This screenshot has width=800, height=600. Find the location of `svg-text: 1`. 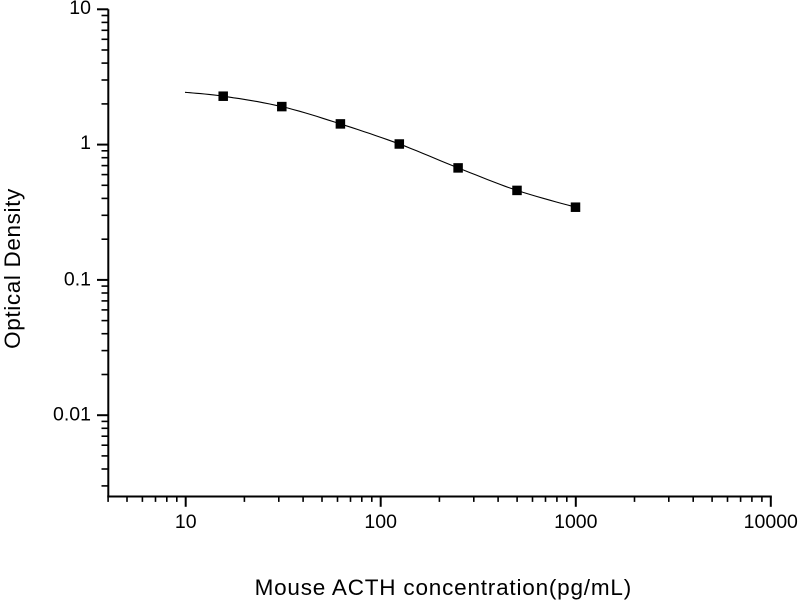

svg-text: 1 is located at coordinates (85, 143).